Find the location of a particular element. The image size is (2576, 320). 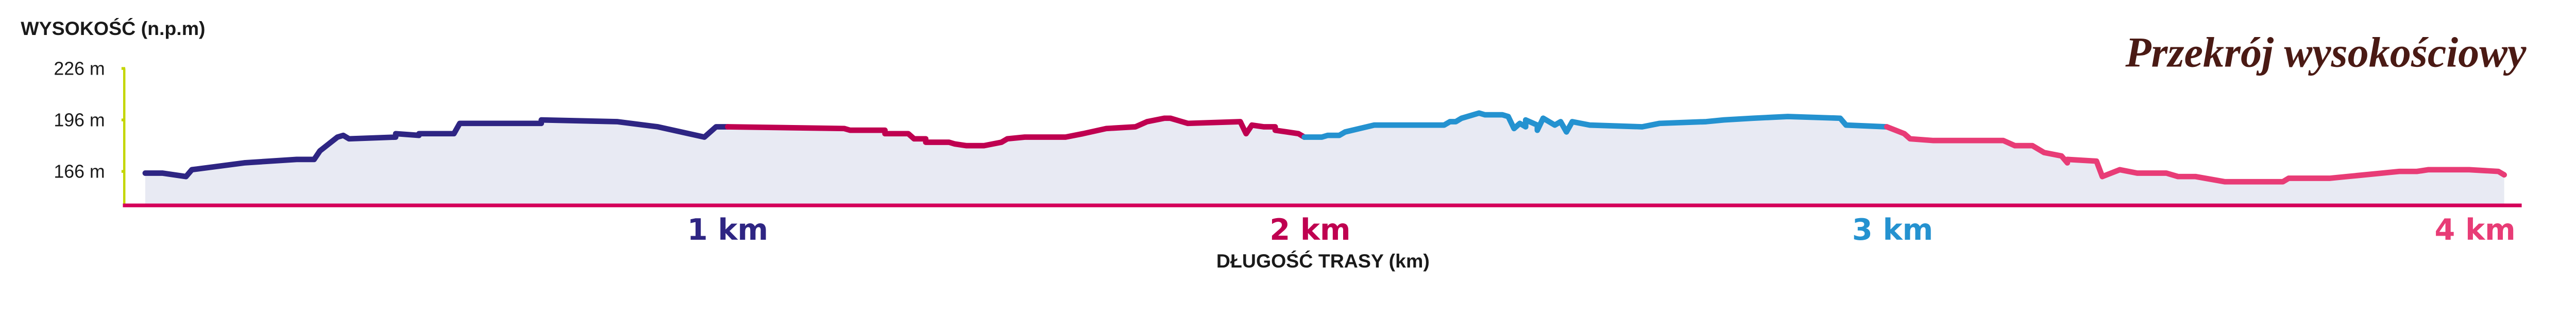

y-tick-label: 196 m is located at coordinates (79, 120).